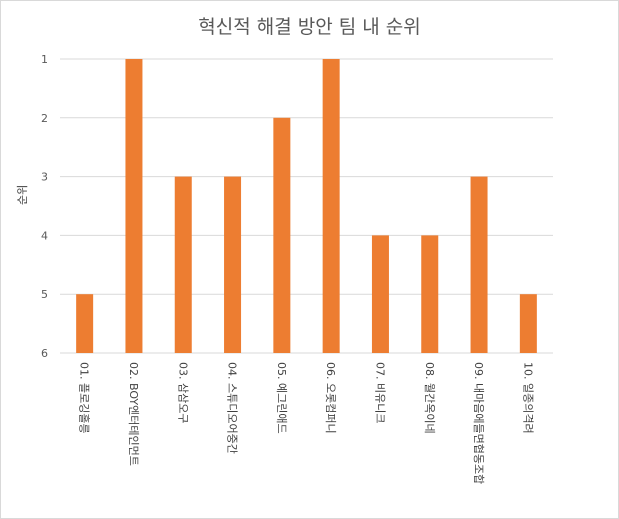  I want to click on x-tick-label: 01. 플로깅홀릉, so click(84, 398).